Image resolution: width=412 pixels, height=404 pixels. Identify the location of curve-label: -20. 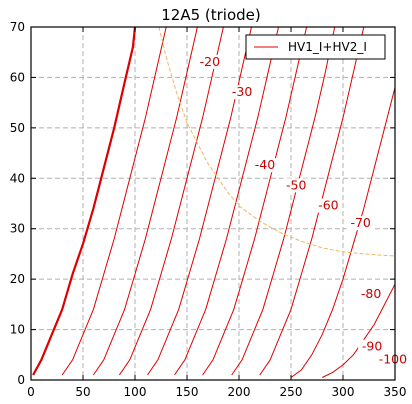
(210, 61).